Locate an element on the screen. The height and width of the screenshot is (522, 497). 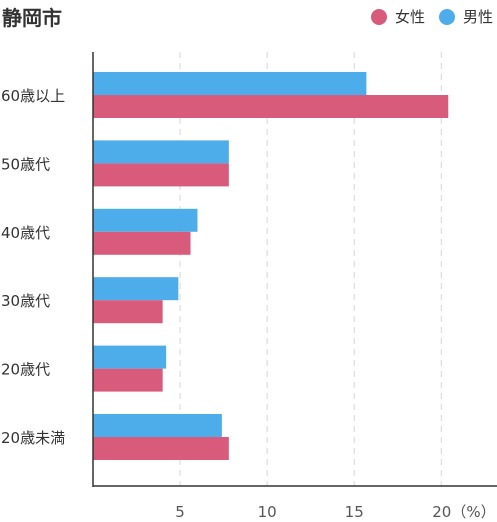
legend-item-female: 女性 is located at coordinates (397, 16).